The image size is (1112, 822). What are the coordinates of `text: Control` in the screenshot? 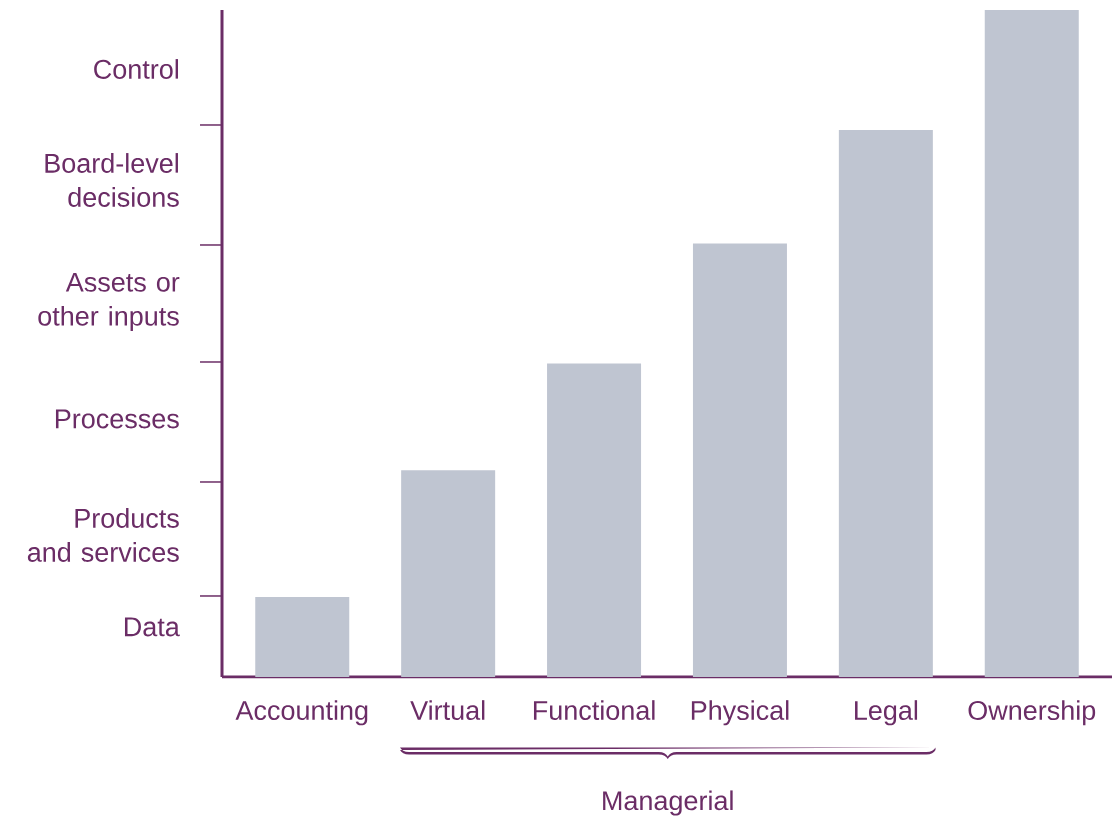 It's located at (136, 69).